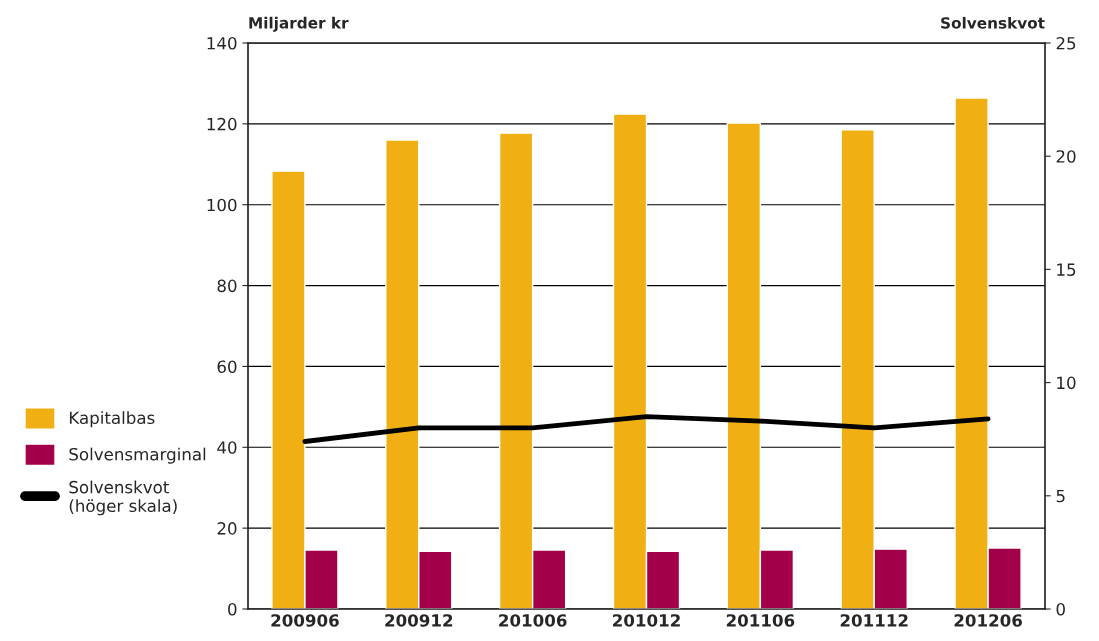  Describe the element at coordinates (1066, 43) in the screenshot. I see `y2-tick-label: 25` at that location.